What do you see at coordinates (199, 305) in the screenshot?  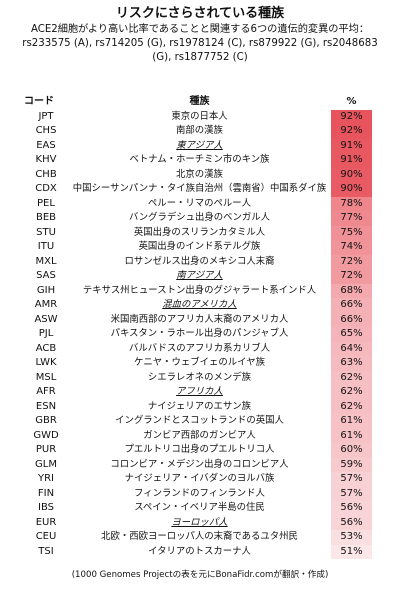 I see `row-population: 混血のアメリカ人` at bounding box center [199, 305].